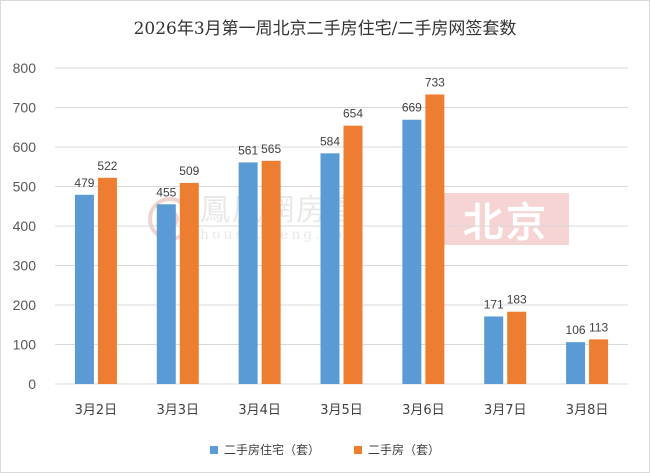 The width and height of the screenshot is (650, 473). Describe the element at coordinates (325, 29) in the screenshot. I see `chart-title: 2026年3月第一周北京二手房住宅/二手房网签套数` at that location.